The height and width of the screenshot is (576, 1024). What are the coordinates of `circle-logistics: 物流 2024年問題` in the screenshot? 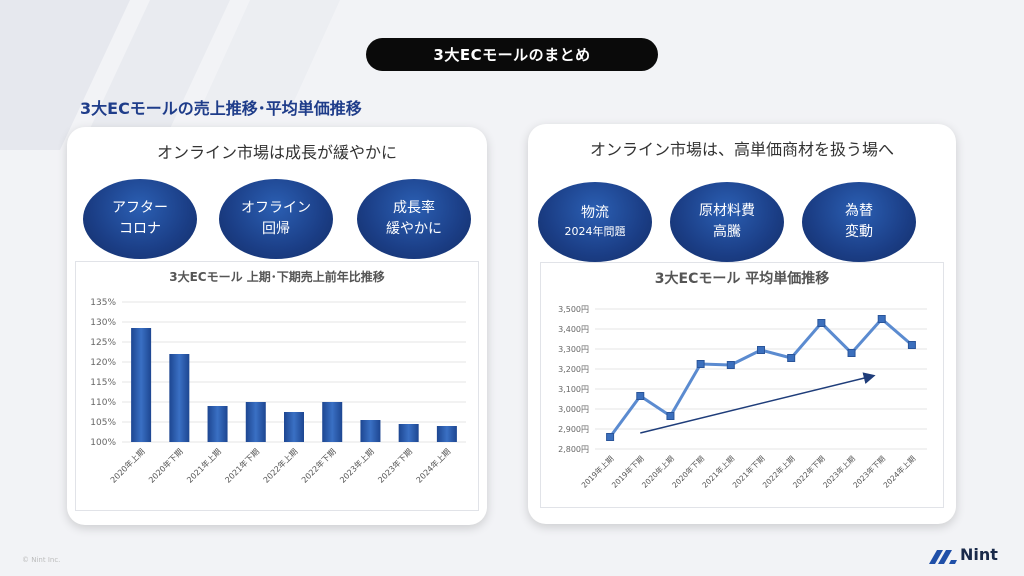 It's located at (595, 222).